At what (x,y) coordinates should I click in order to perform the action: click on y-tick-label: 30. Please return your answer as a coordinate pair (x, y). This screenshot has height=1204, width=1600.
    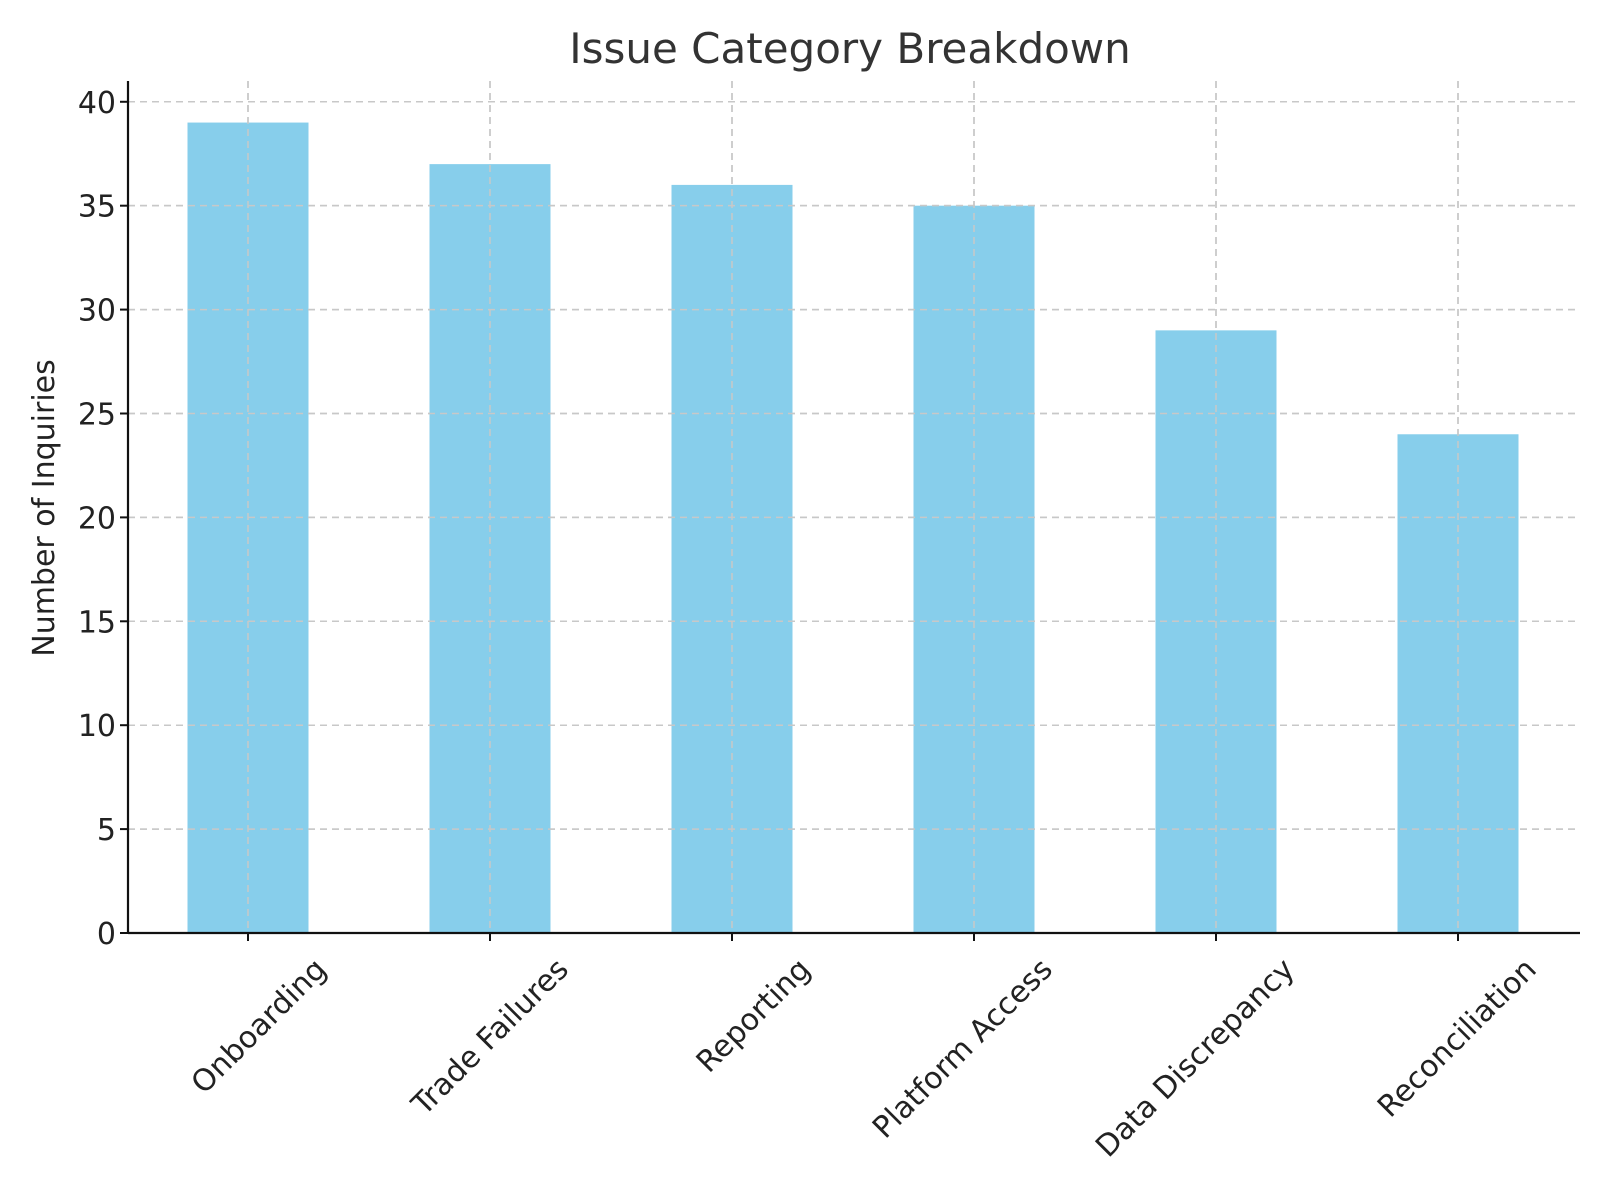
    Looking at the image, I should click on (97, 311).